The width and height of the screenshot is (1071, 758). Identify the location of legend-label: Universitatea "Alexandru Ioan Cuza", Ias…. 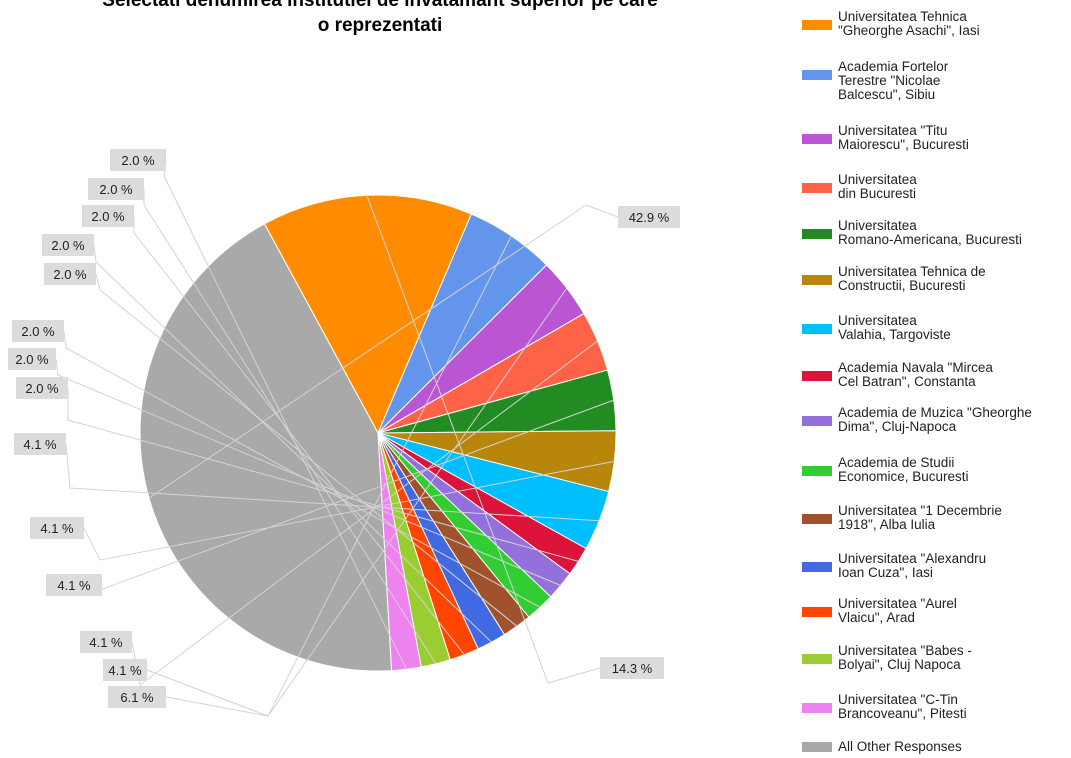
(912, 565).